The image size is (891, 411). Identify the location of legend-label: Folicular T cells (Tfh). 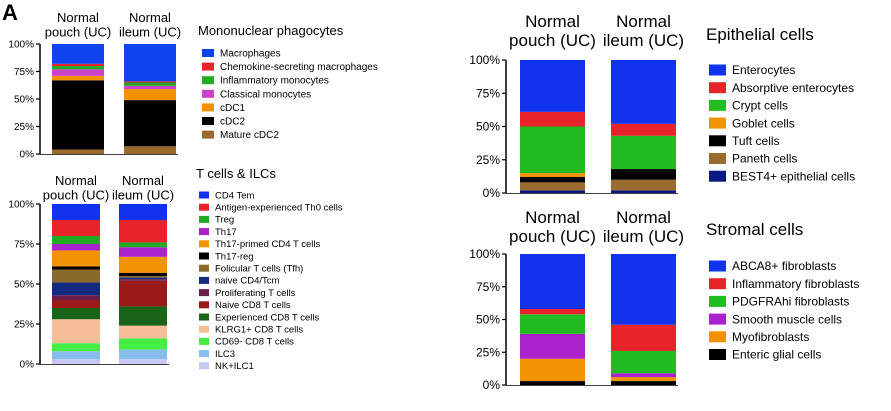
(259, 269).